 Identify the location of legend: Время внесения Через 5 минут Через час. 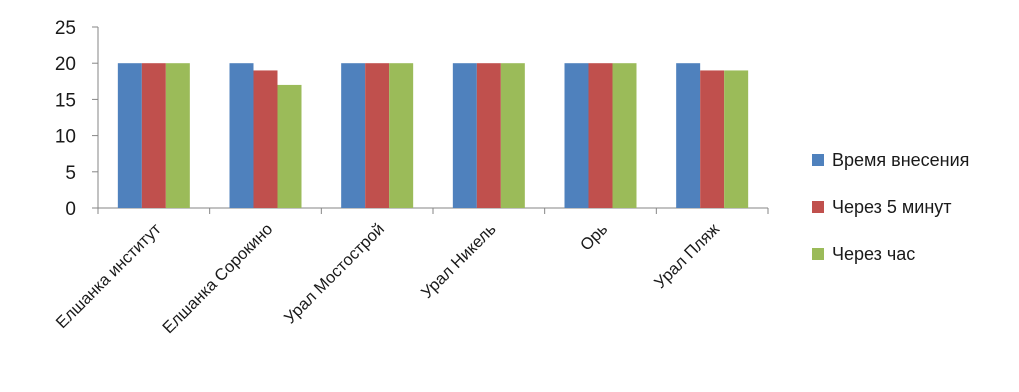
(890, 207).